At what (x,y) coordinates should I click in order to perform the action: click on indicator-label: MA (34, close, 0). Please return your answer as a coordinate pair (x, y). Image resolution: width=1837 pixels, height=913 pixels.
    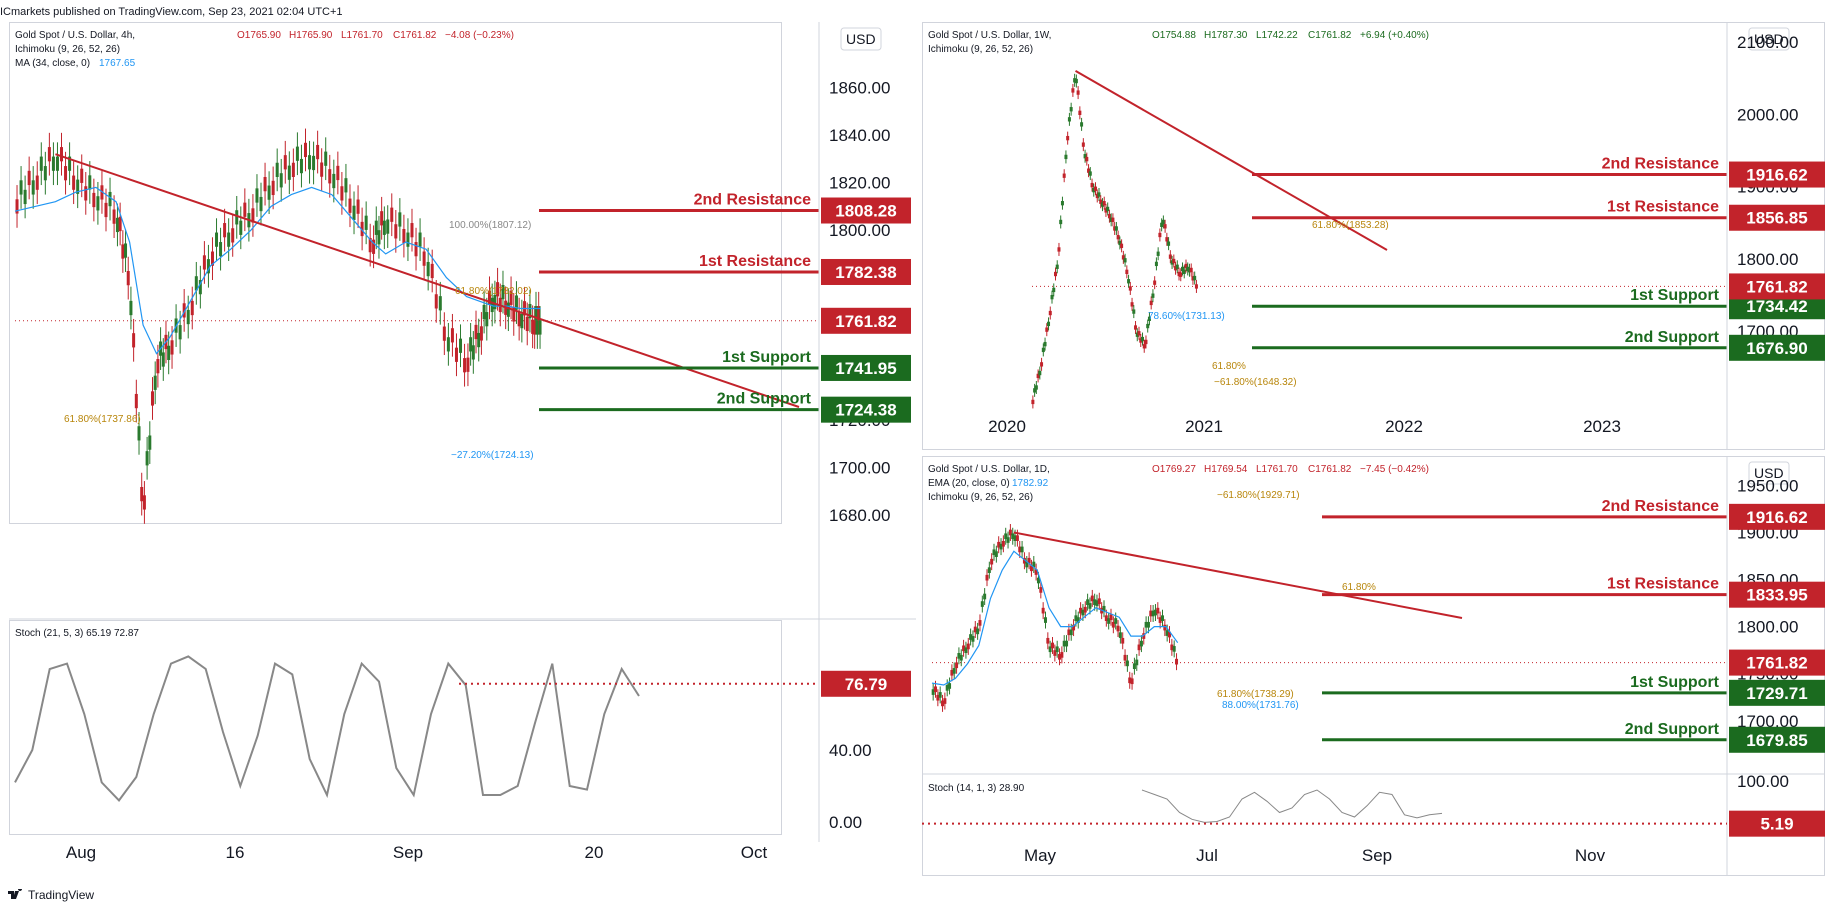
    Looking at the image, I should click on (52, 63).